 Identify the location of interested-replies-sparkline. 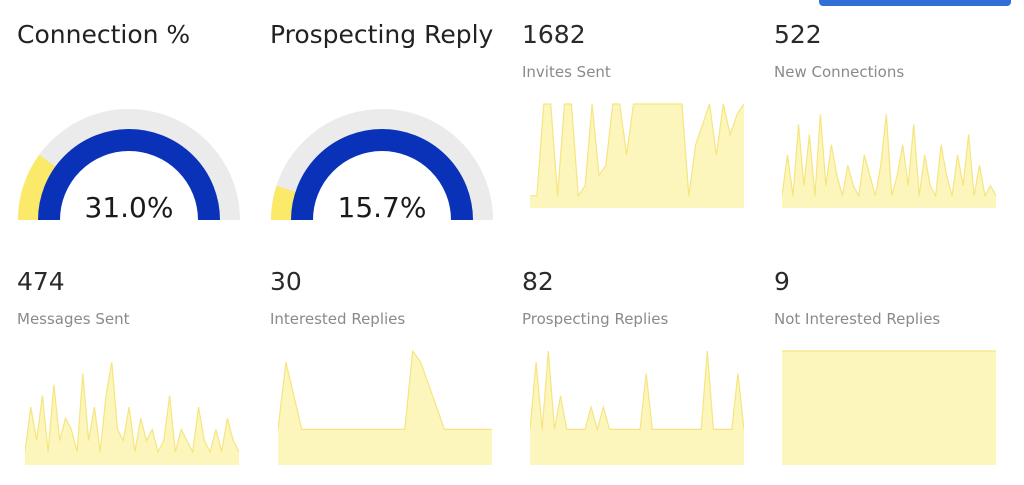
(385, 407).